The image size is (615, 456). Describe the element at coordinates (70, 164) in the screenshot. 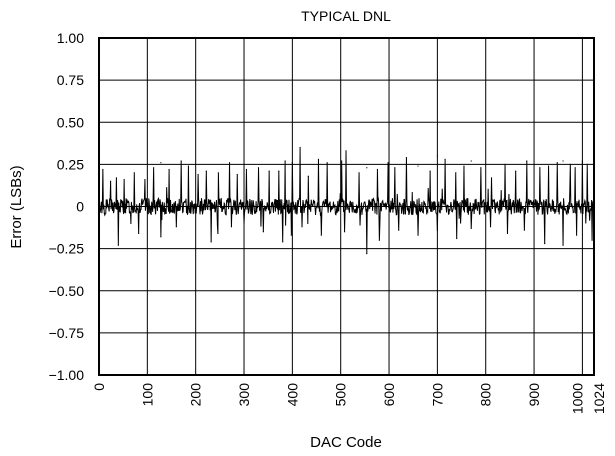

I see `y-tick-label: 0.25` at that location.